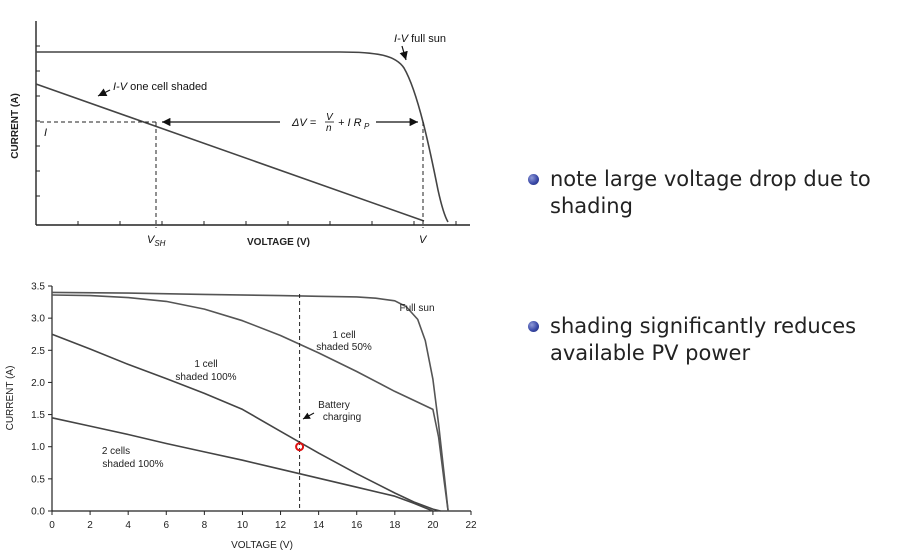  What do you see at coordinates (471, 525) in the screenshot?
I see `x-tick-label: 22` at bounding box center [471, 525].